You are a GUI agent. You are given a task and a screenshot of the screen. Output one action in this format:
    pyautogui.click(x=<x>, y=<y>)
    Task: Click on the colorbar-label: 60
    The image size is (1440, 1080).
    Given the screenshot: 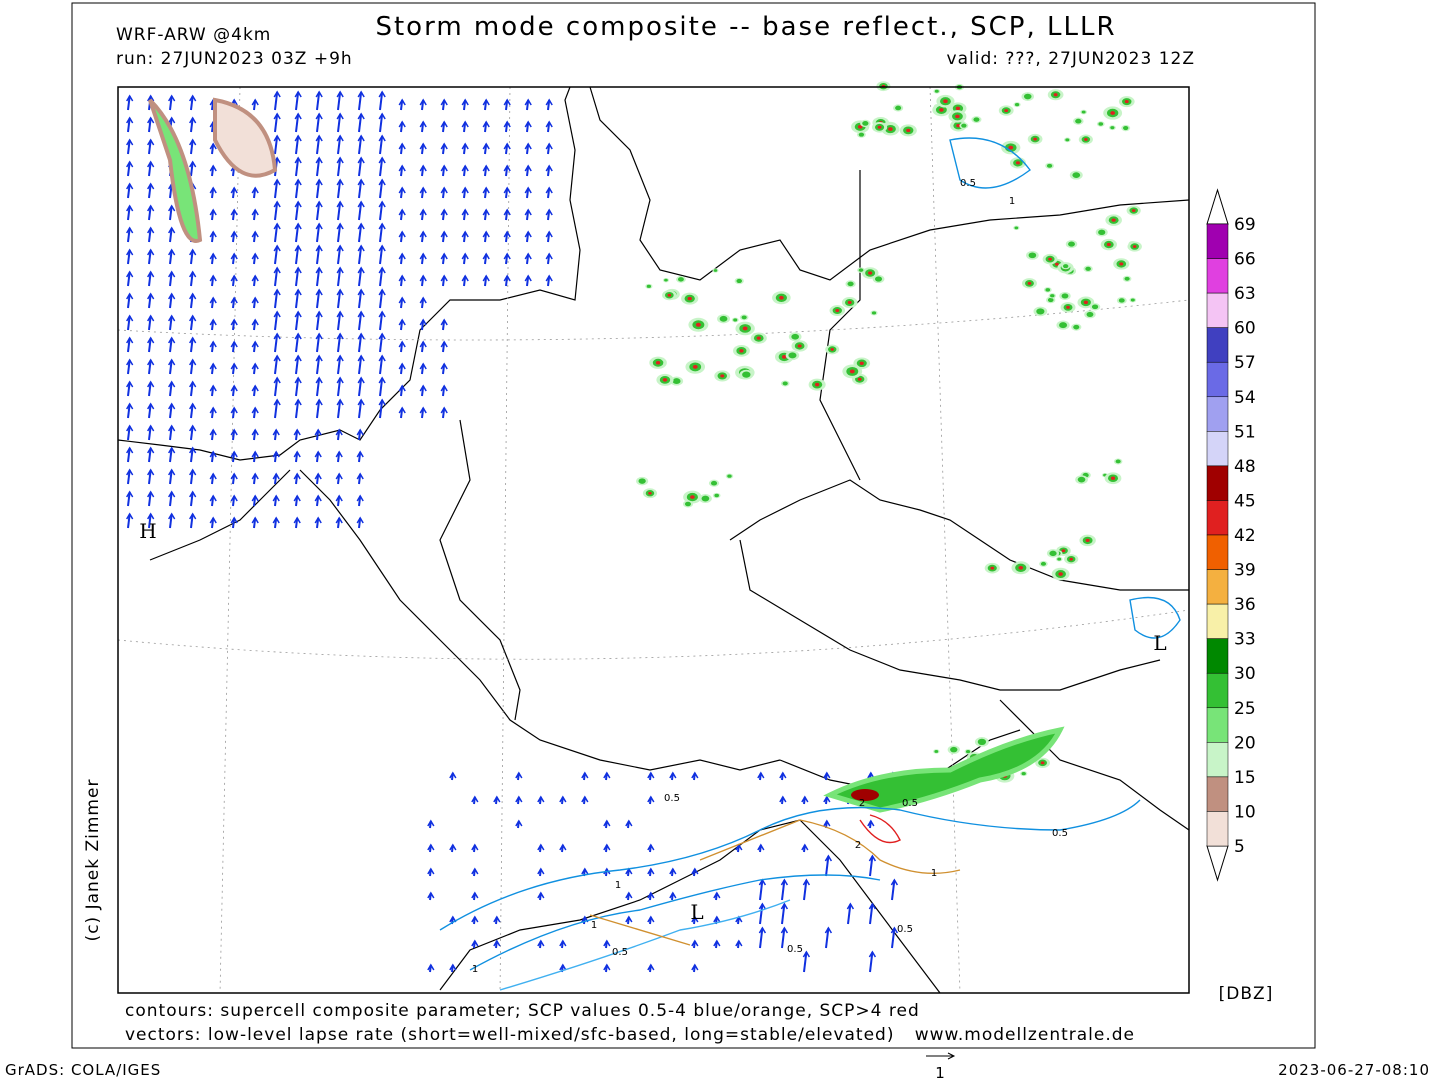 What is the action you would take?
    pyautogui.click(x=1245, y=329)
    